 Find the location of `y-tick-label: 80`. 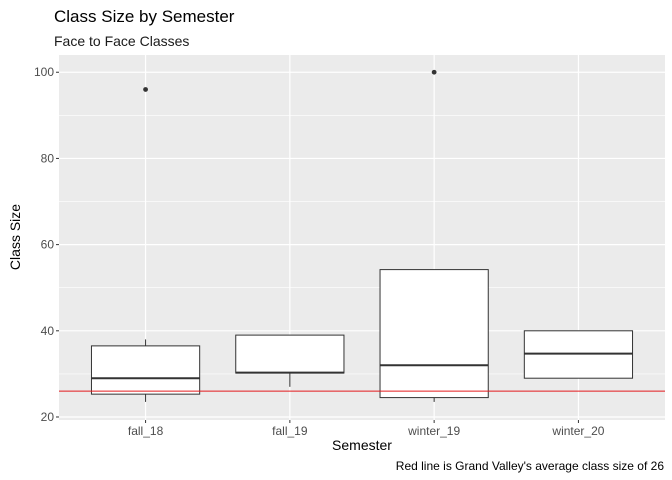

y-tick-label: 80 is located at coordinates (48, 158).